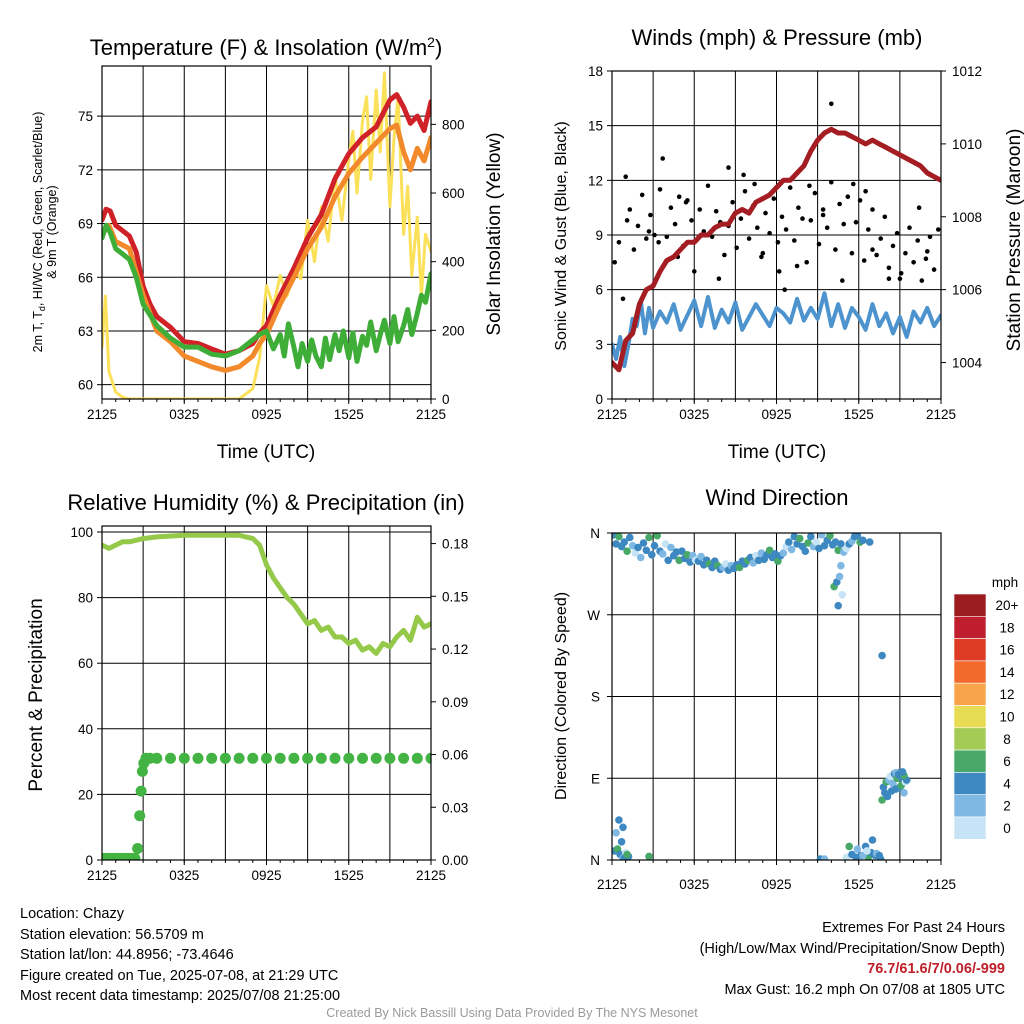 The width and height of the screenshot is (1024, 1024). I want to click on direction-tick-label: N, so click(595, 860).